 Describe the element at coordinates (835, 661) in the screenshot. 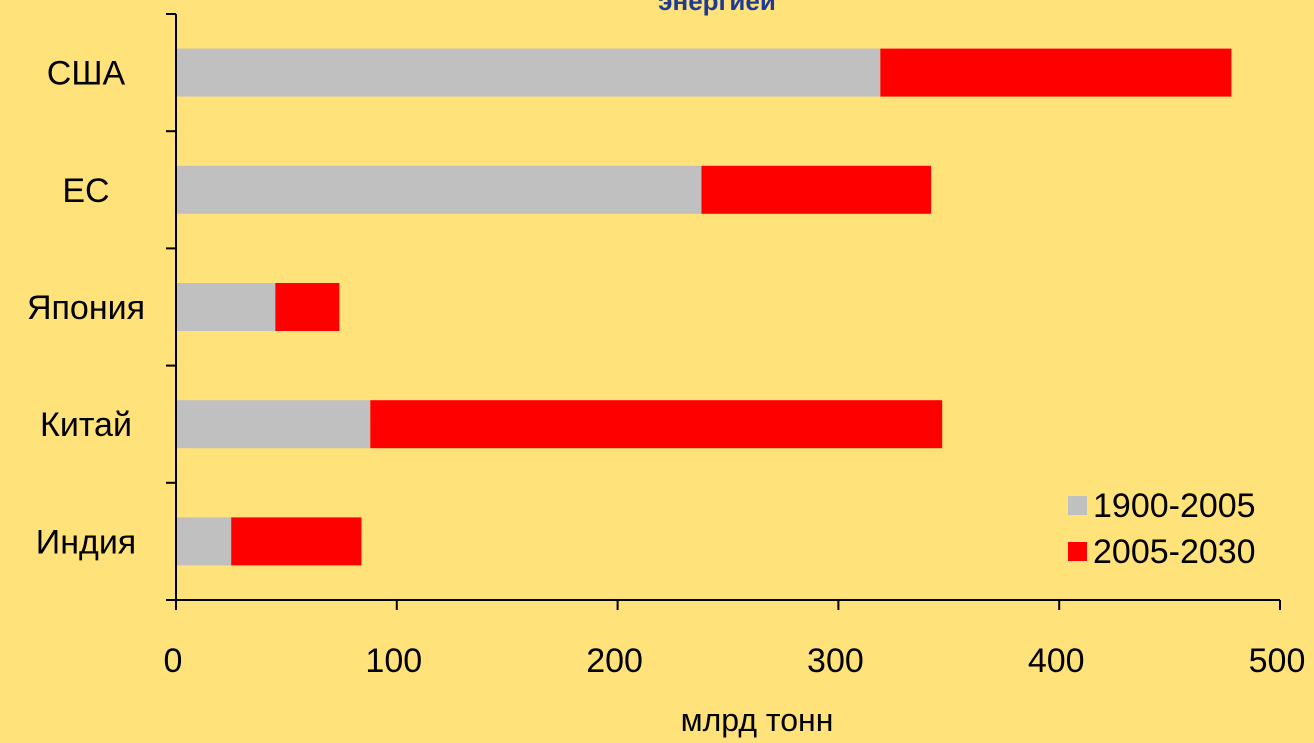

I see `x-tick-label: 300` at that location.